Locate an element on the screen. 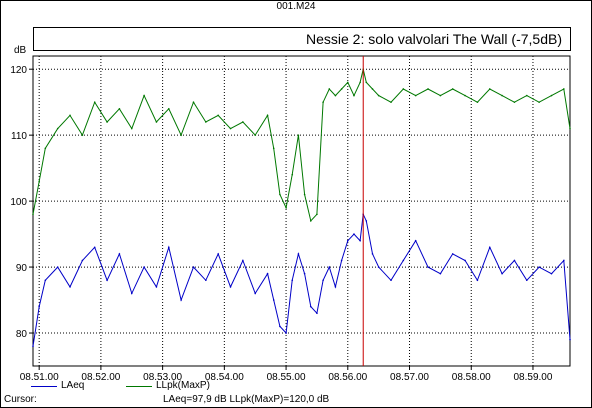 The height and width of the screenshot is (408, 592). legend-laeq-swatch is located at coordinates (44, 386).